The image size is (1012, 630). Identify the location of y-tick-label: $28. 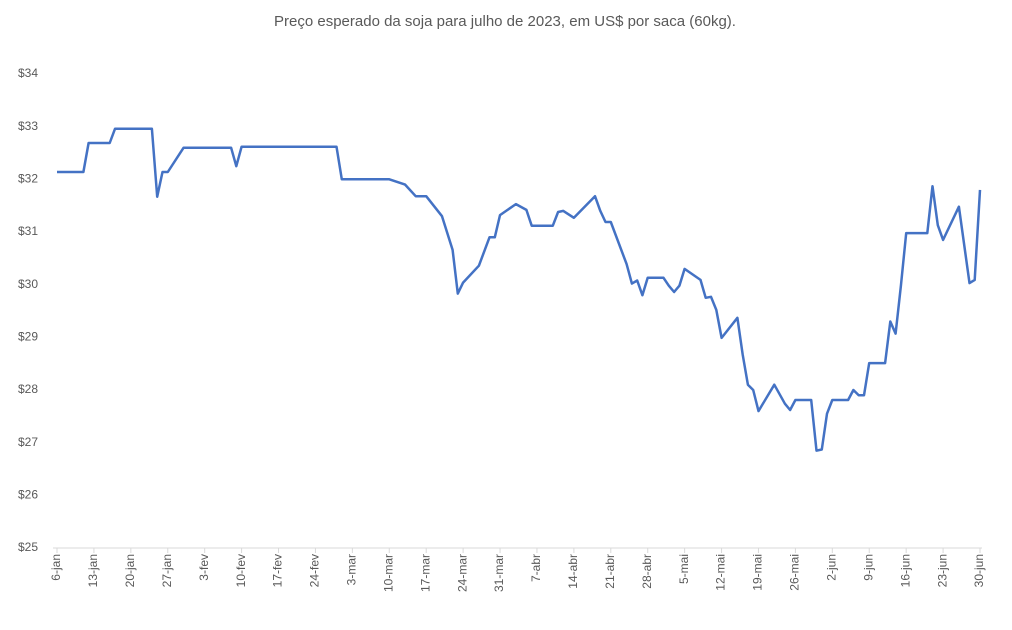
(28, 389).